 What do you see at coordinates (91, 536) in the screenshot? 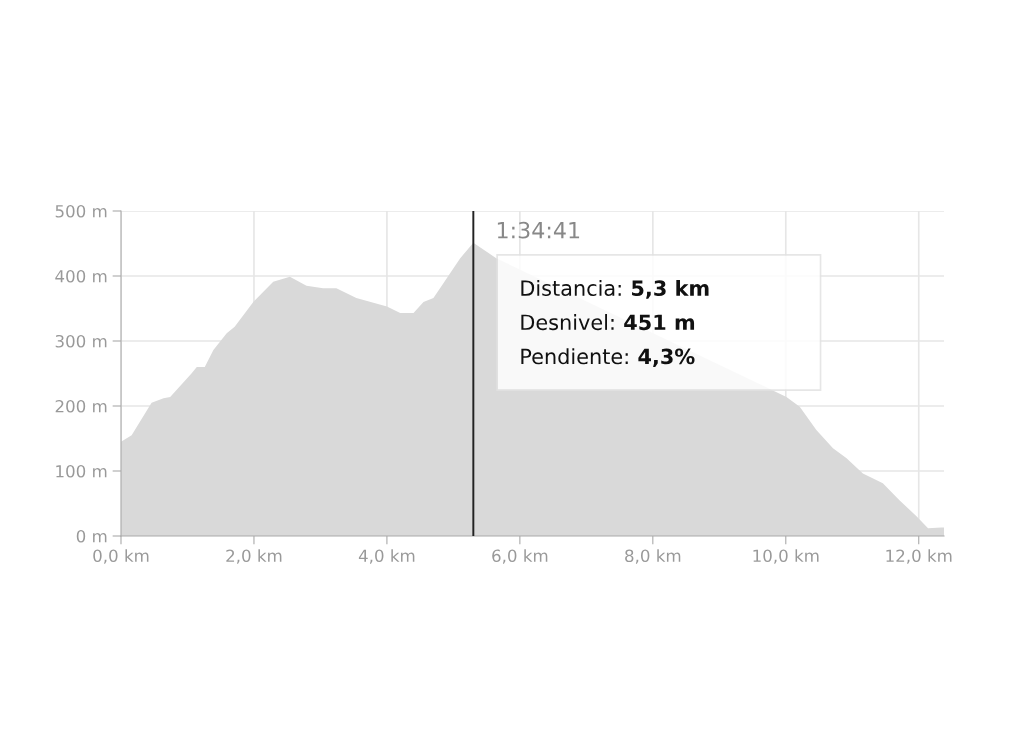
I see `y-tick-label: 0 m` at bounding box center [91, 536].